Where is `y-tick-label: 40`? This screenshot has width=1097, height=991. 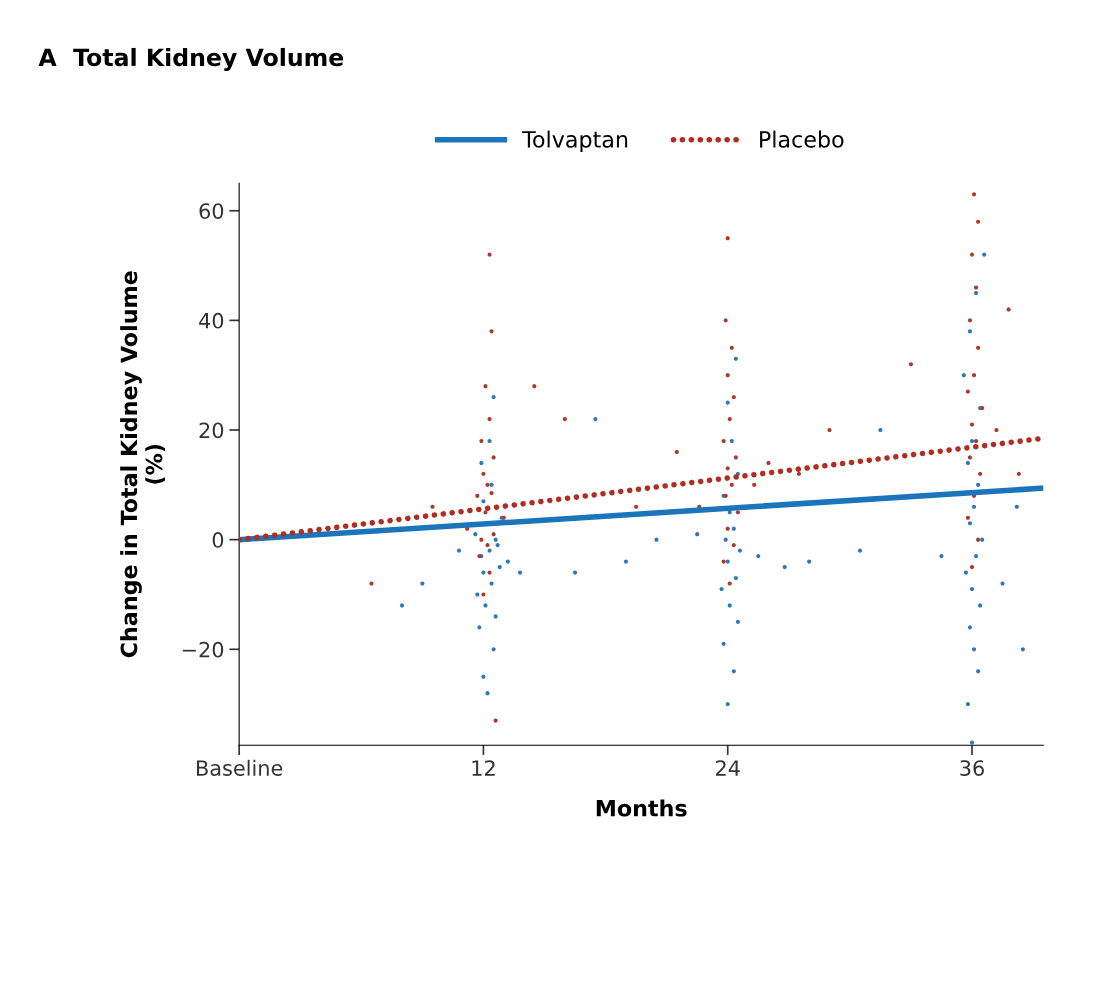
y-tick-label: 40 is located at coordinates (211, 320).